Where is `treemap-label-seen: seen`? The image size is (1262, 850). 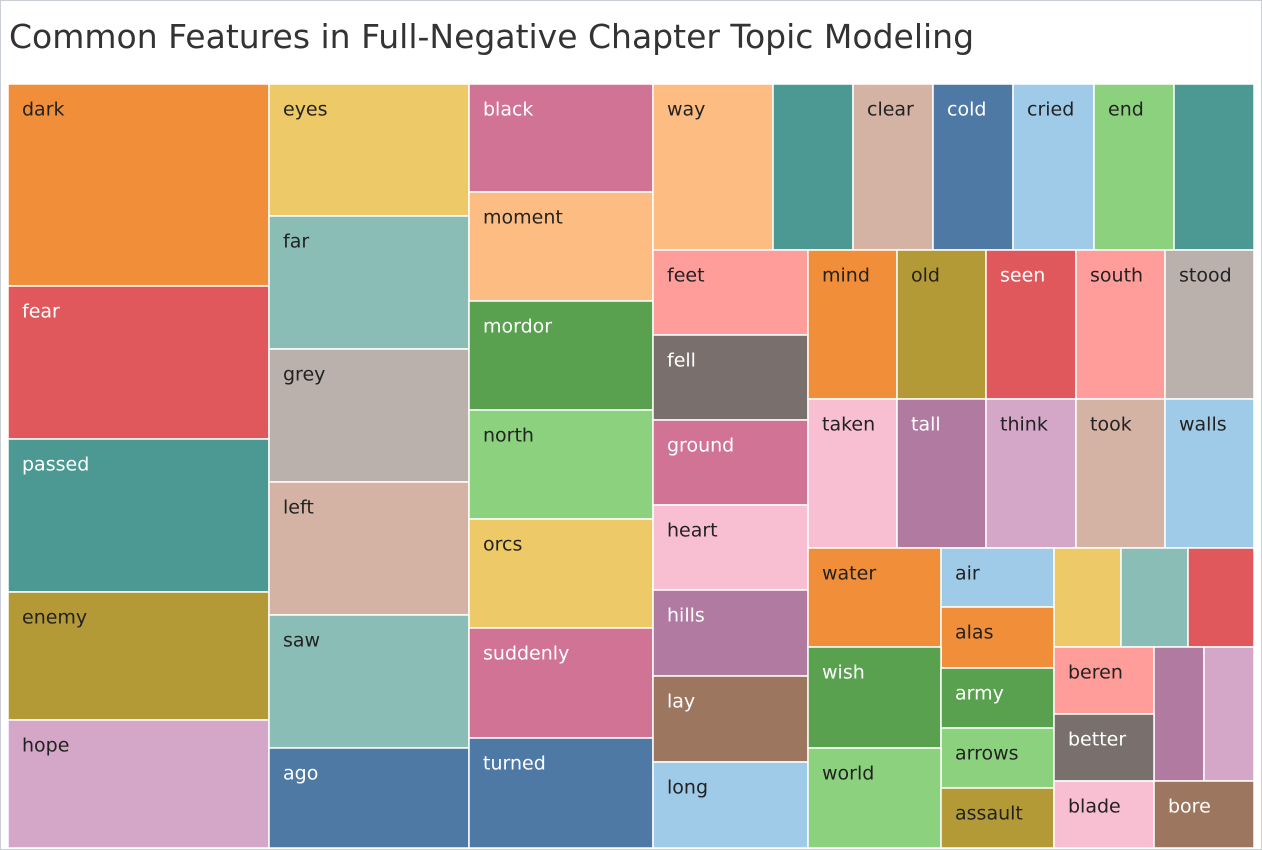 treemap-label-seen: seen is located at coordinates (1022, 276).